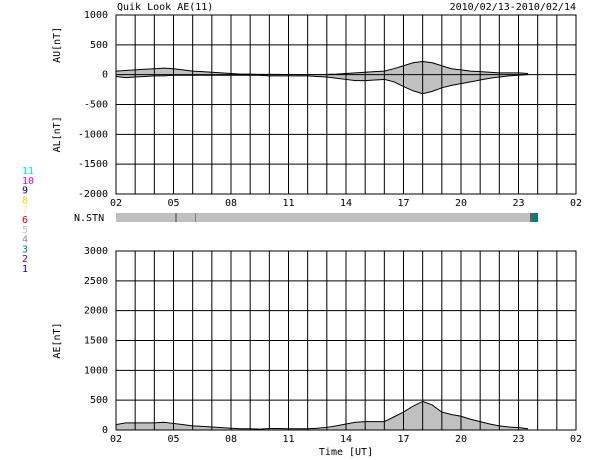  I want to click on y-tick-label: 3000, so click(96, 251).